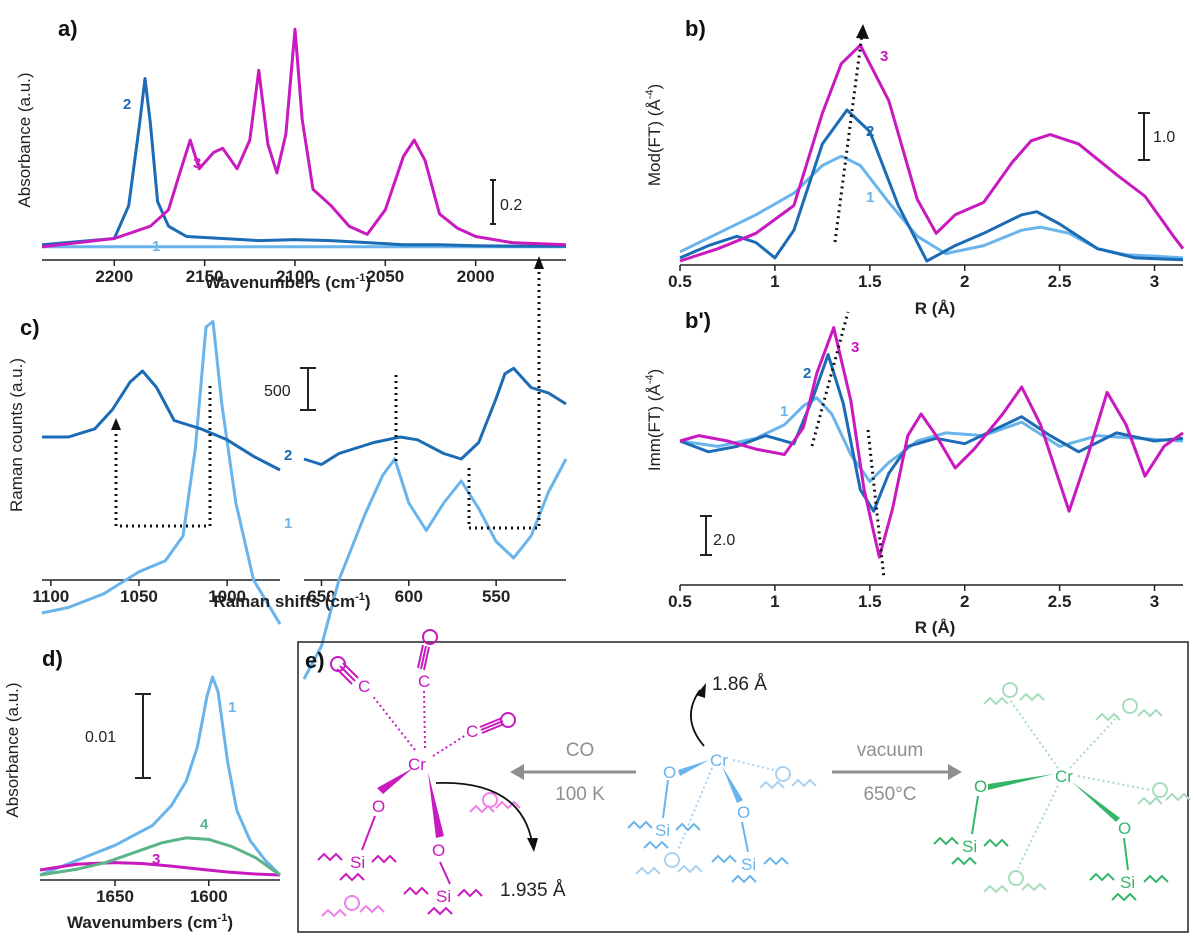  I want to click on cr-silica-center: Cr O O Si Si 1.86 Å, so click(722, 779).